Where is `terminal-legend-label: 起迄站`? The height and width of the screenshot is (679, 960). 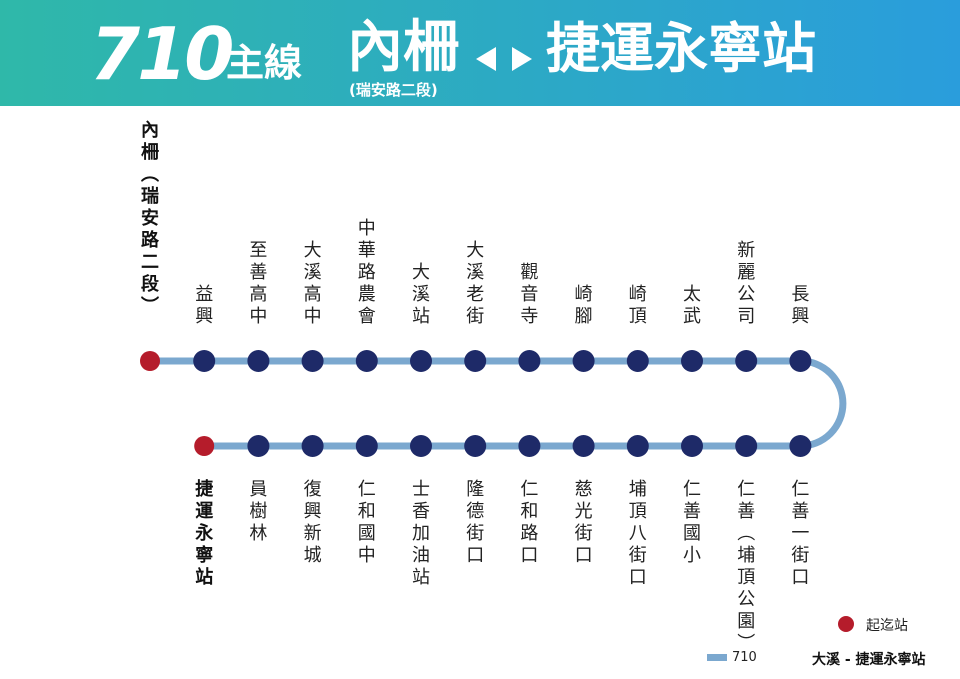
terminal-legend-label: 起迄站 is located at coordinates (887, 626).